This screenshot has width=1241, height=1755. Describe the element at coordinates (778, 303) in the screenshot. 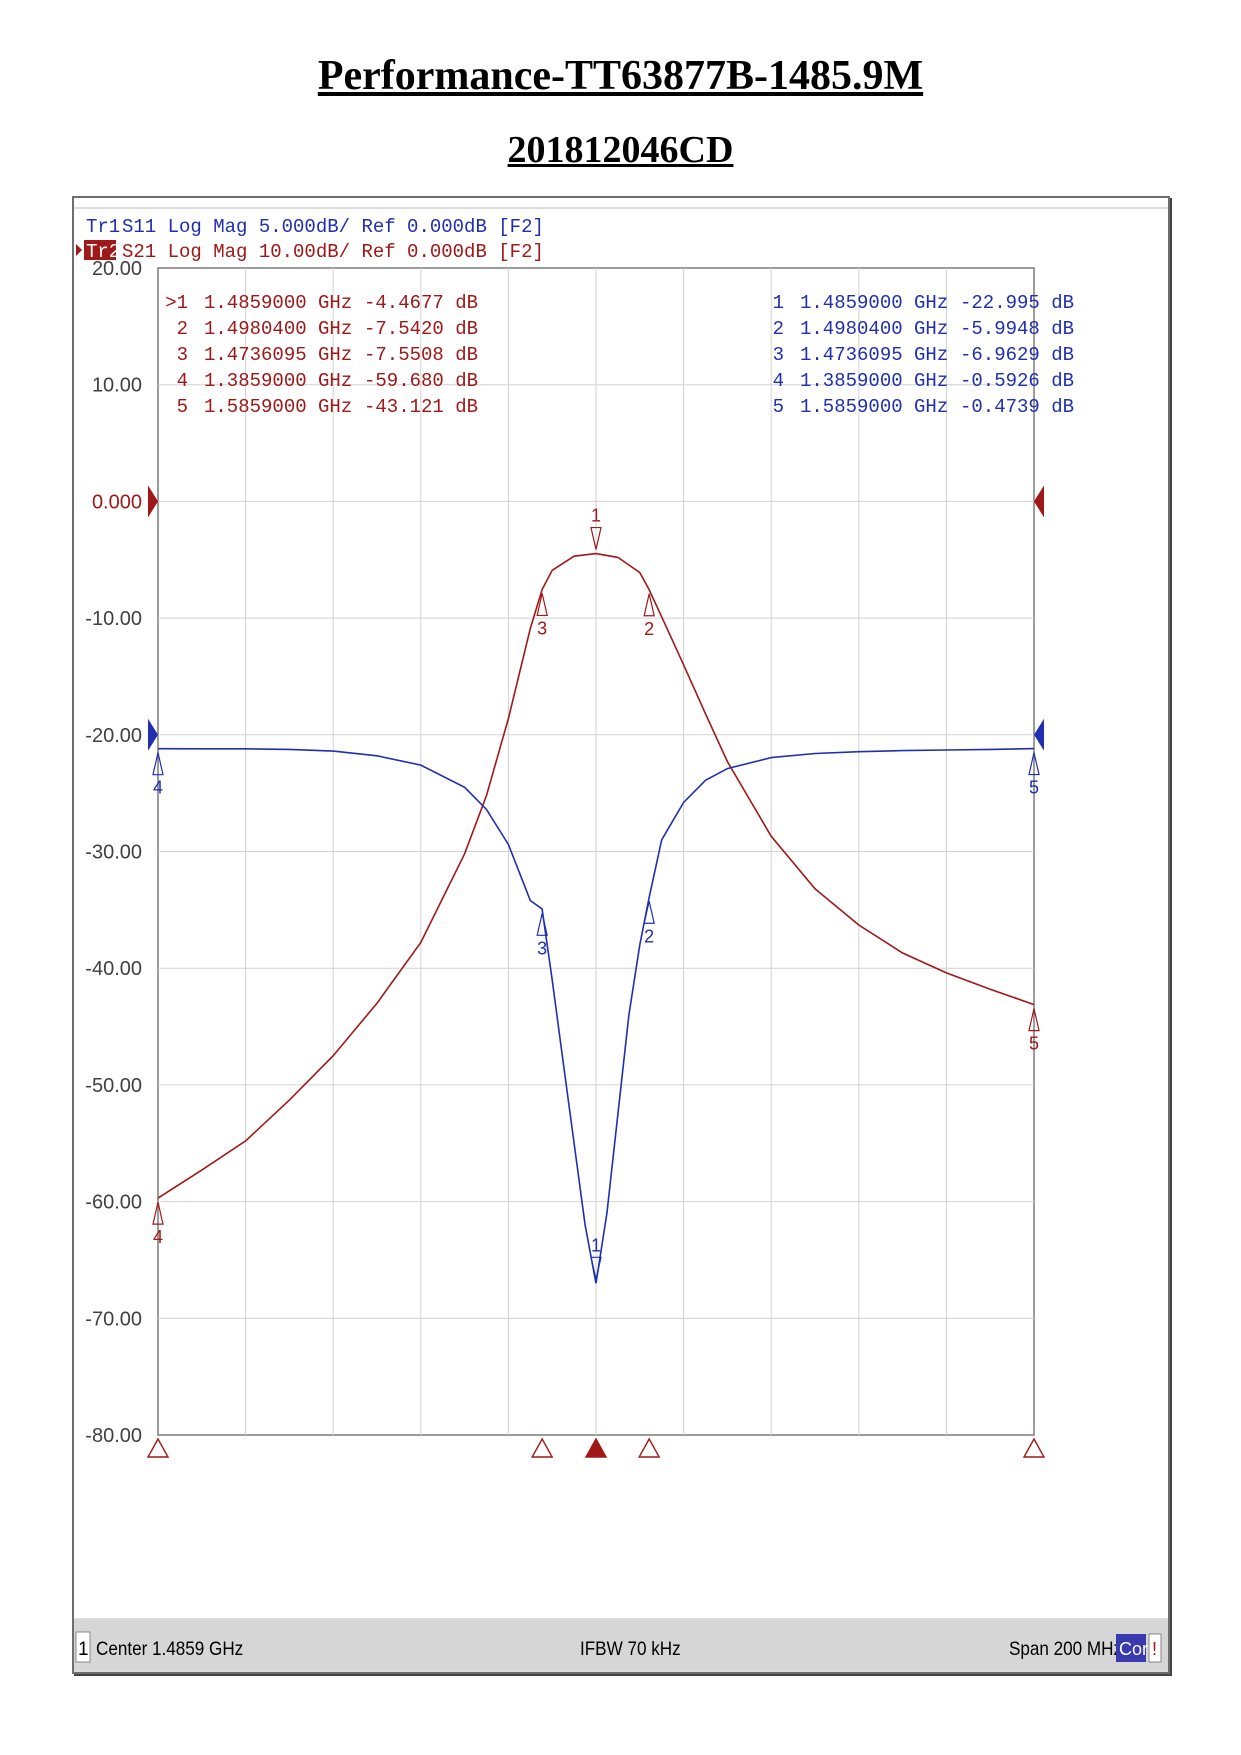

I see `s11-marker-row-num: 1` at that location.